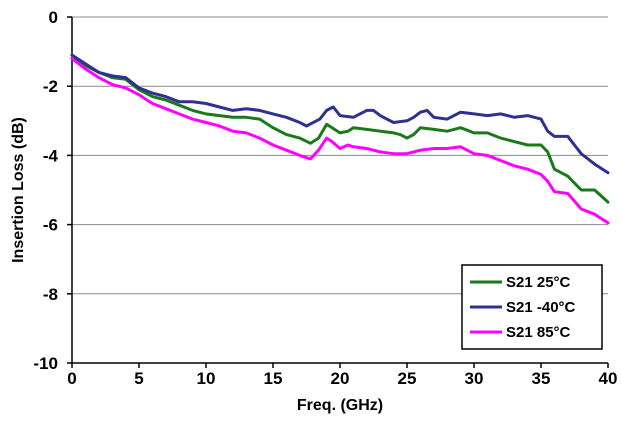 The width and height of the screenshot is (621, 421). I want to click on y-tick-label: -2, so click(50, 86).